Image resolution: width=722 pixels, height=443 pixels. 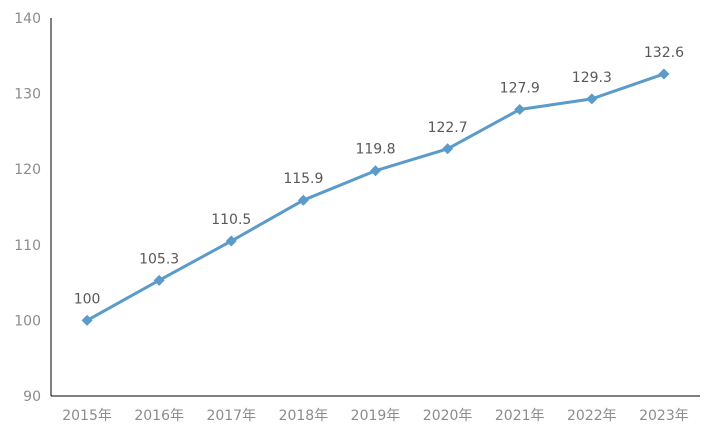 What do you see at coordinates (592, 78) in the screenshot?
I see `data-label: 129.3` at bounding box center [592, 78].